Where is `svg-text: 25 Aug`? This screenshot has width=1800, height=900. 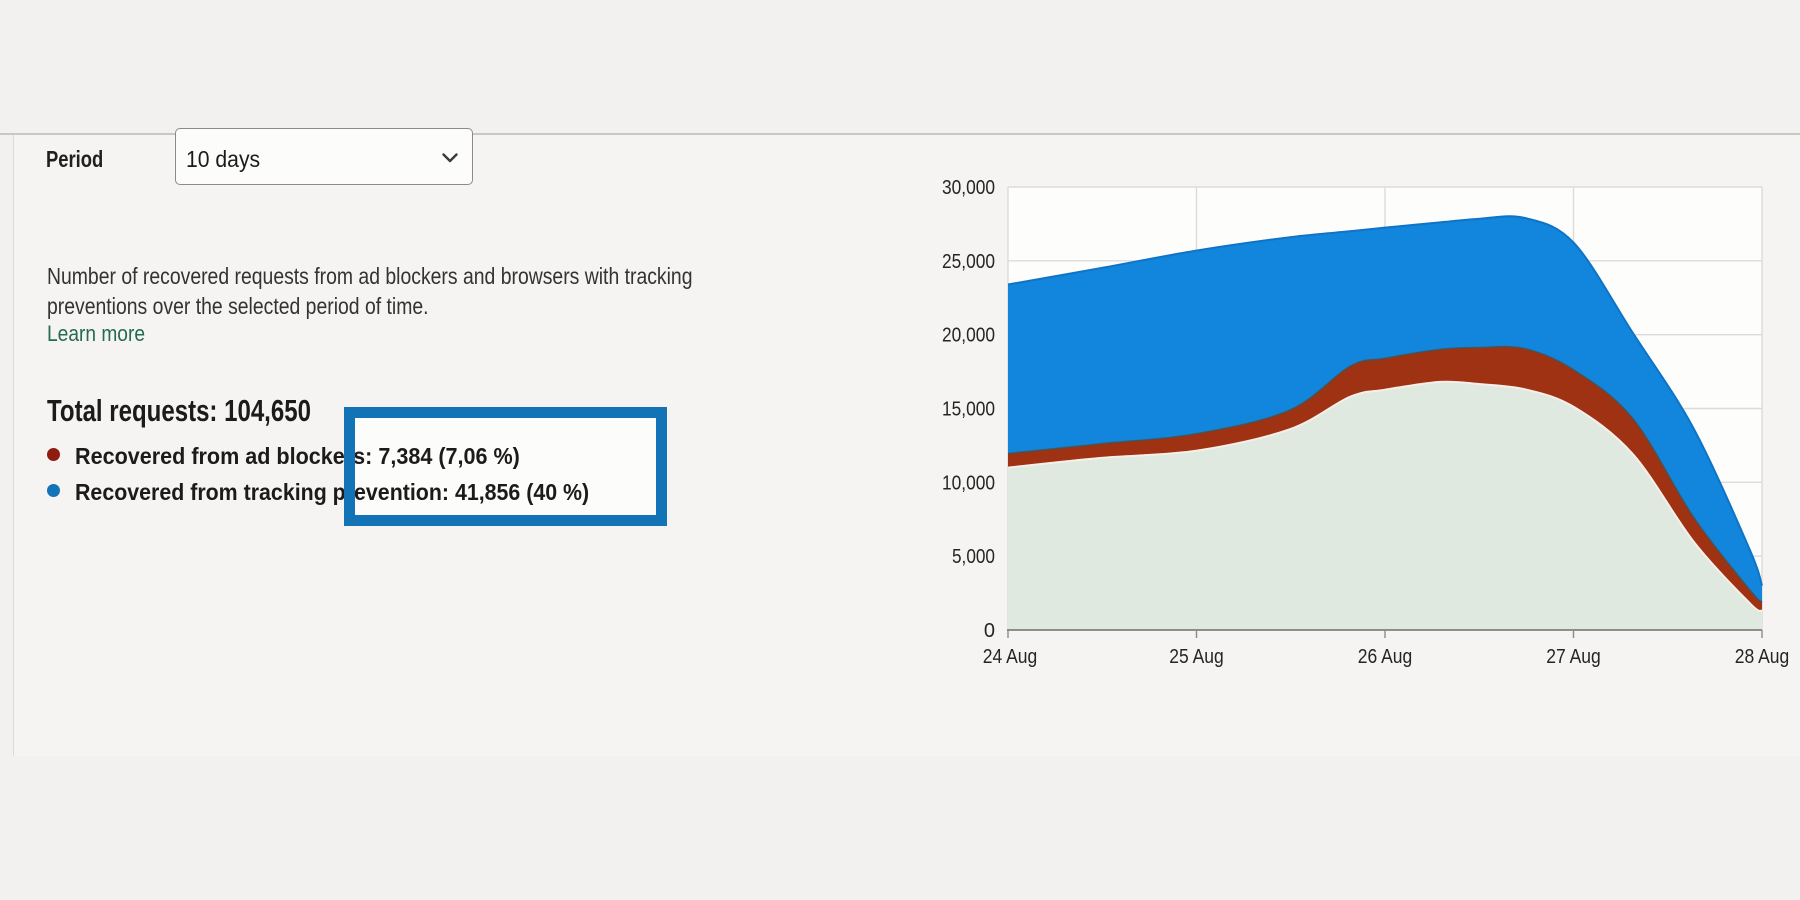
svg-text: 25 Aug is located at coordinates (1196, 657).